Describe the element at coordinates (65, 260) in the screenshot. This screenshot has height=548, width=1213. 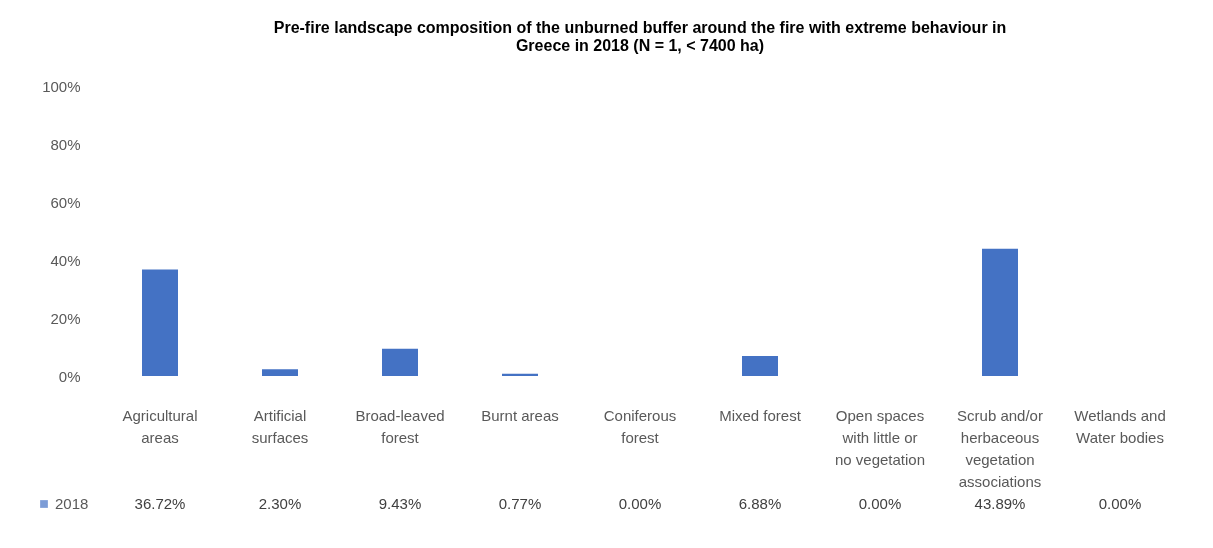
I see `y-tick-label: 40%` at that location.